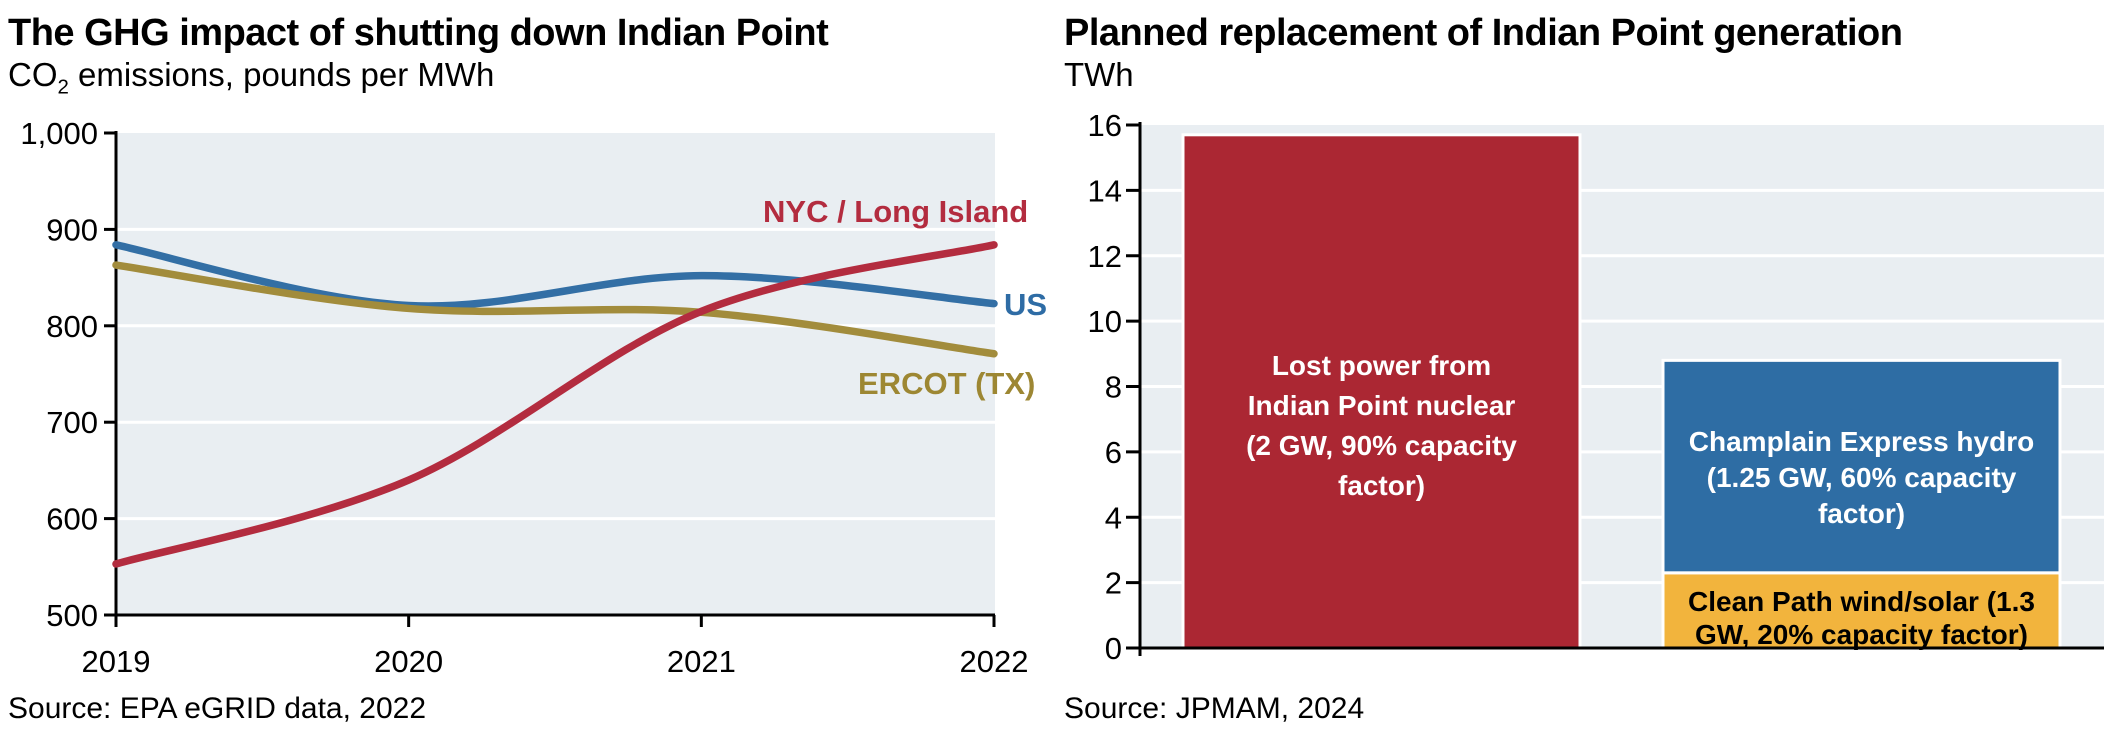 The height and width of the screenshot is (734, 2122). Describe the element at coordinates (1105, 256) in the screenshot. I see `right-y-tick-label: 12` at that location.